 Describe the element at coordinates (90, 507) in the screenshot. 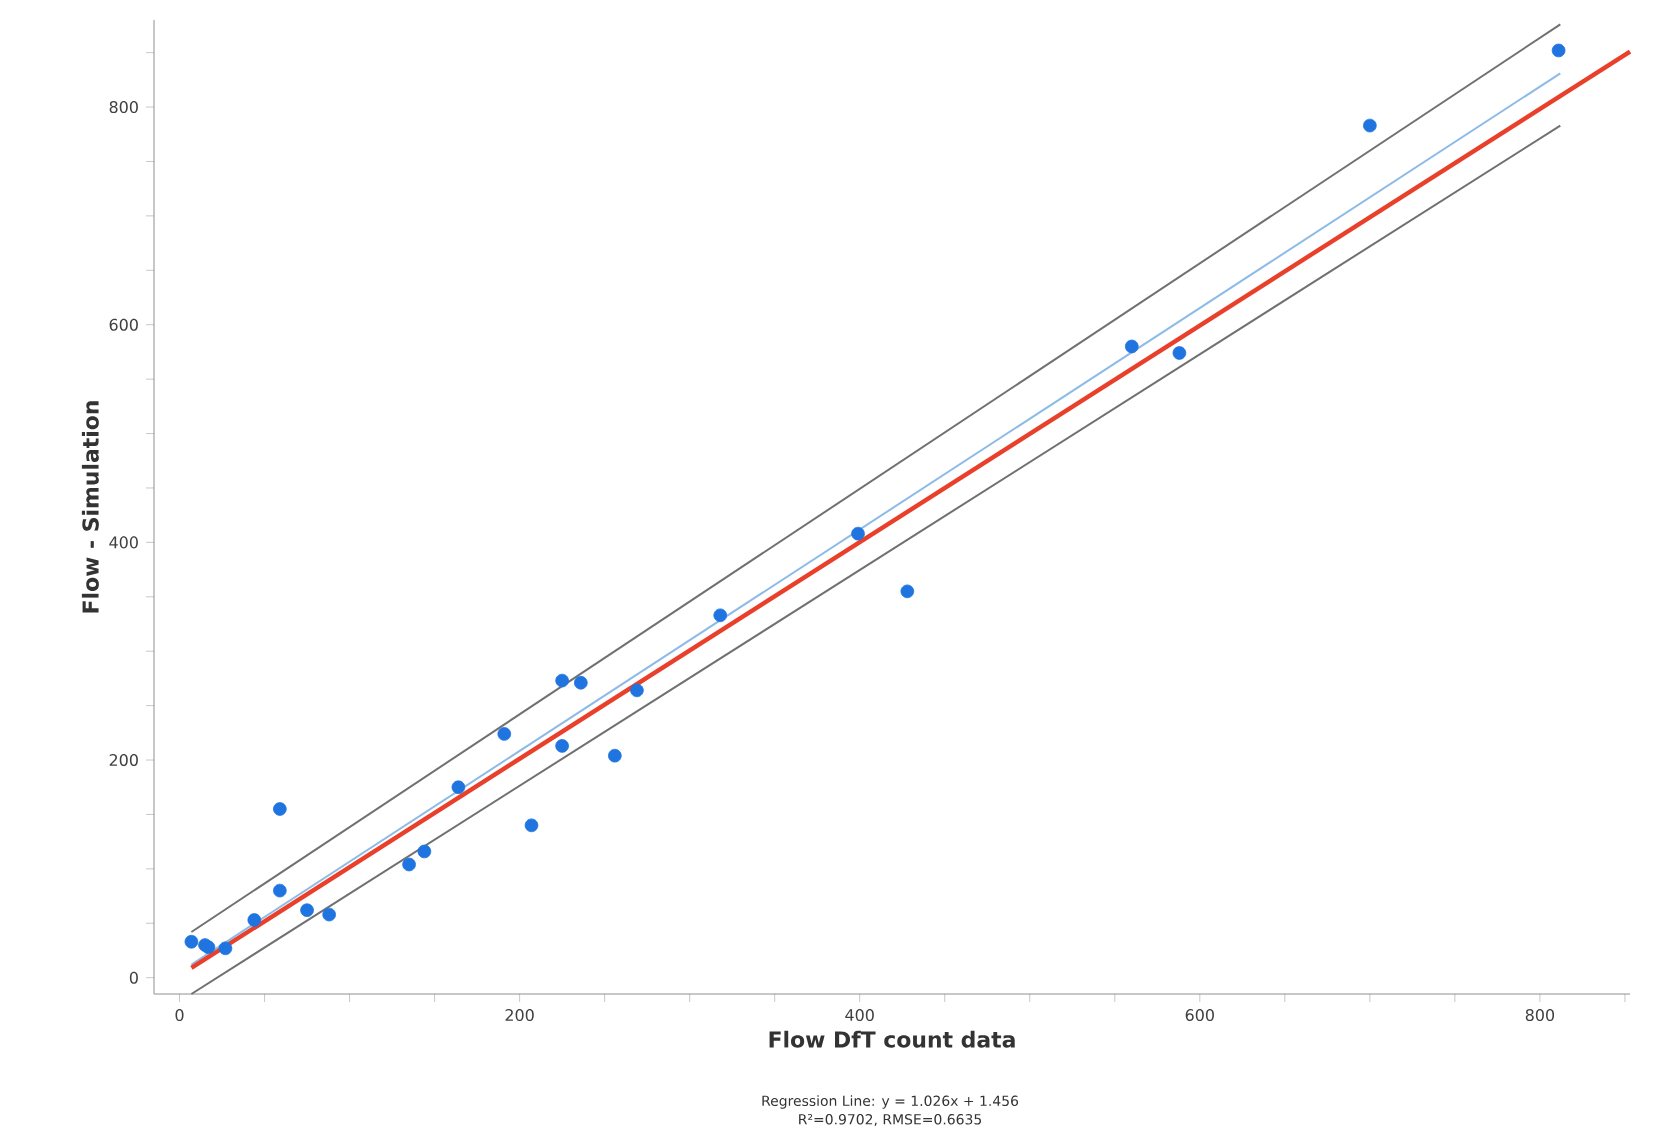

I see `y-axis-title: Flow - Simulation` at that location.